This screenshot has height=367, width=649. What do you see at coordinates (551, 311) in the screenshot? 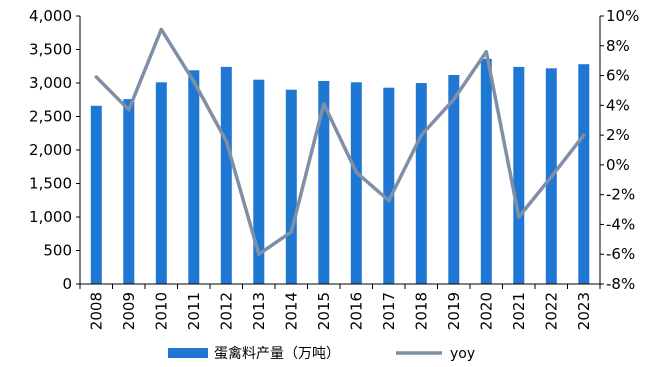
I see `x-tick-label-2022: 2022` at bounding box center [551, 311].